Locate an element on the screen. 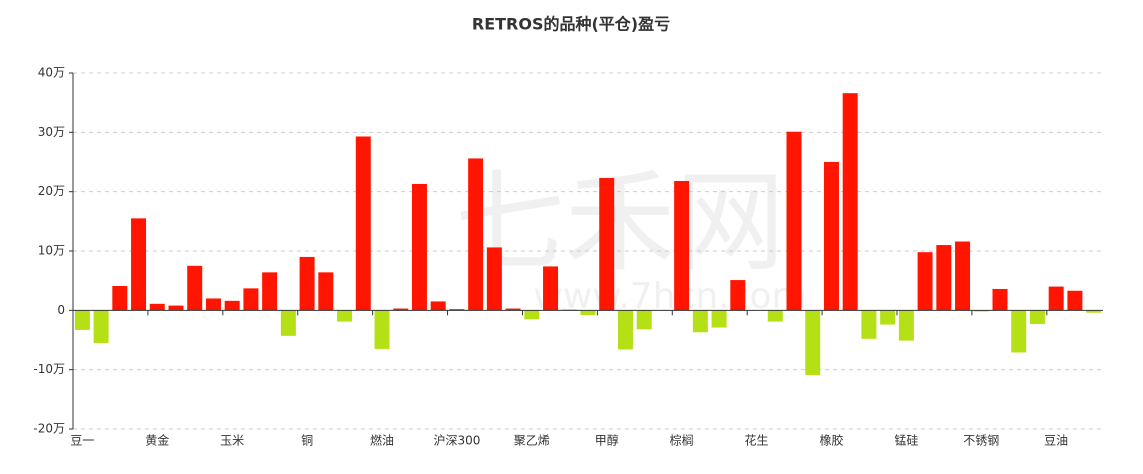 This screenshot has height=474, width=1143. x-tick-label: 燃油 is located at coordinates (382, 440).